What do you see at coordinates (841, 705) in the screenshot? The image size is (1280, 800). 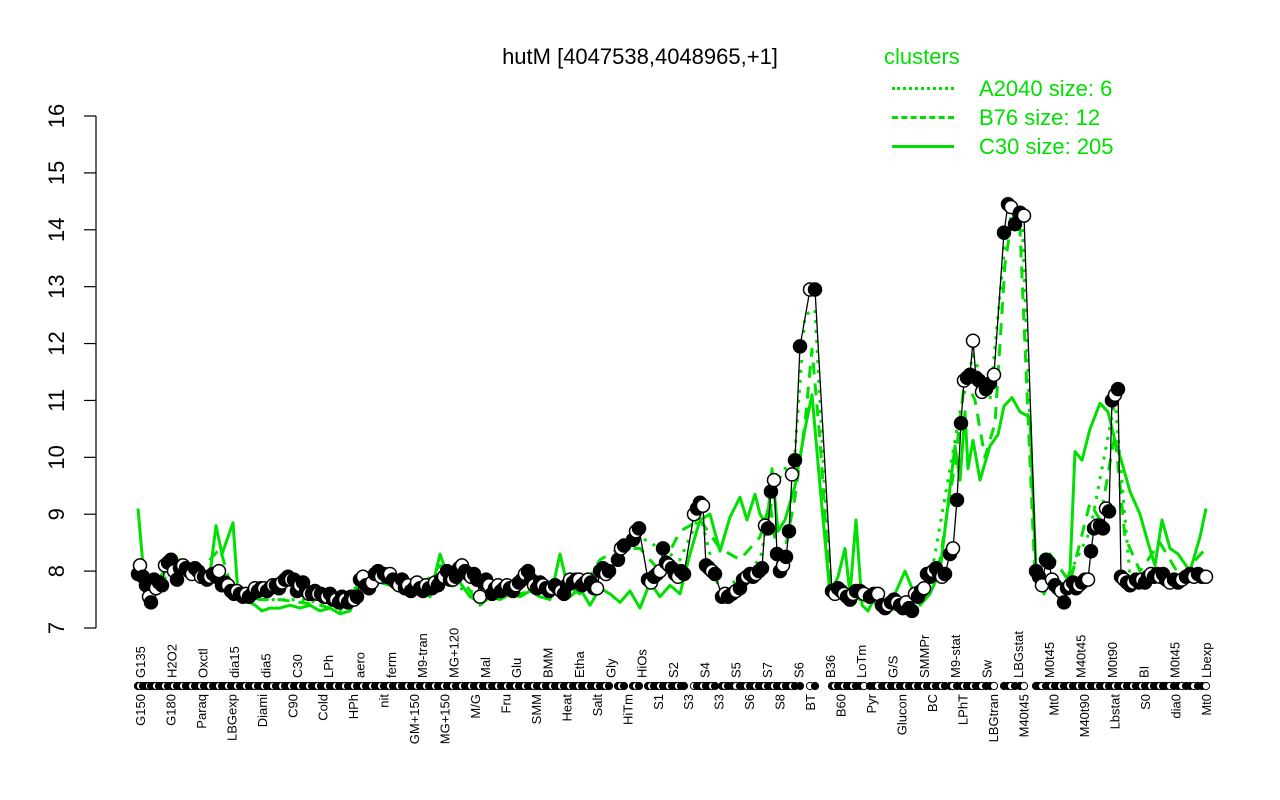 I see `svg-text: B60` at bounding box center [841, 705].